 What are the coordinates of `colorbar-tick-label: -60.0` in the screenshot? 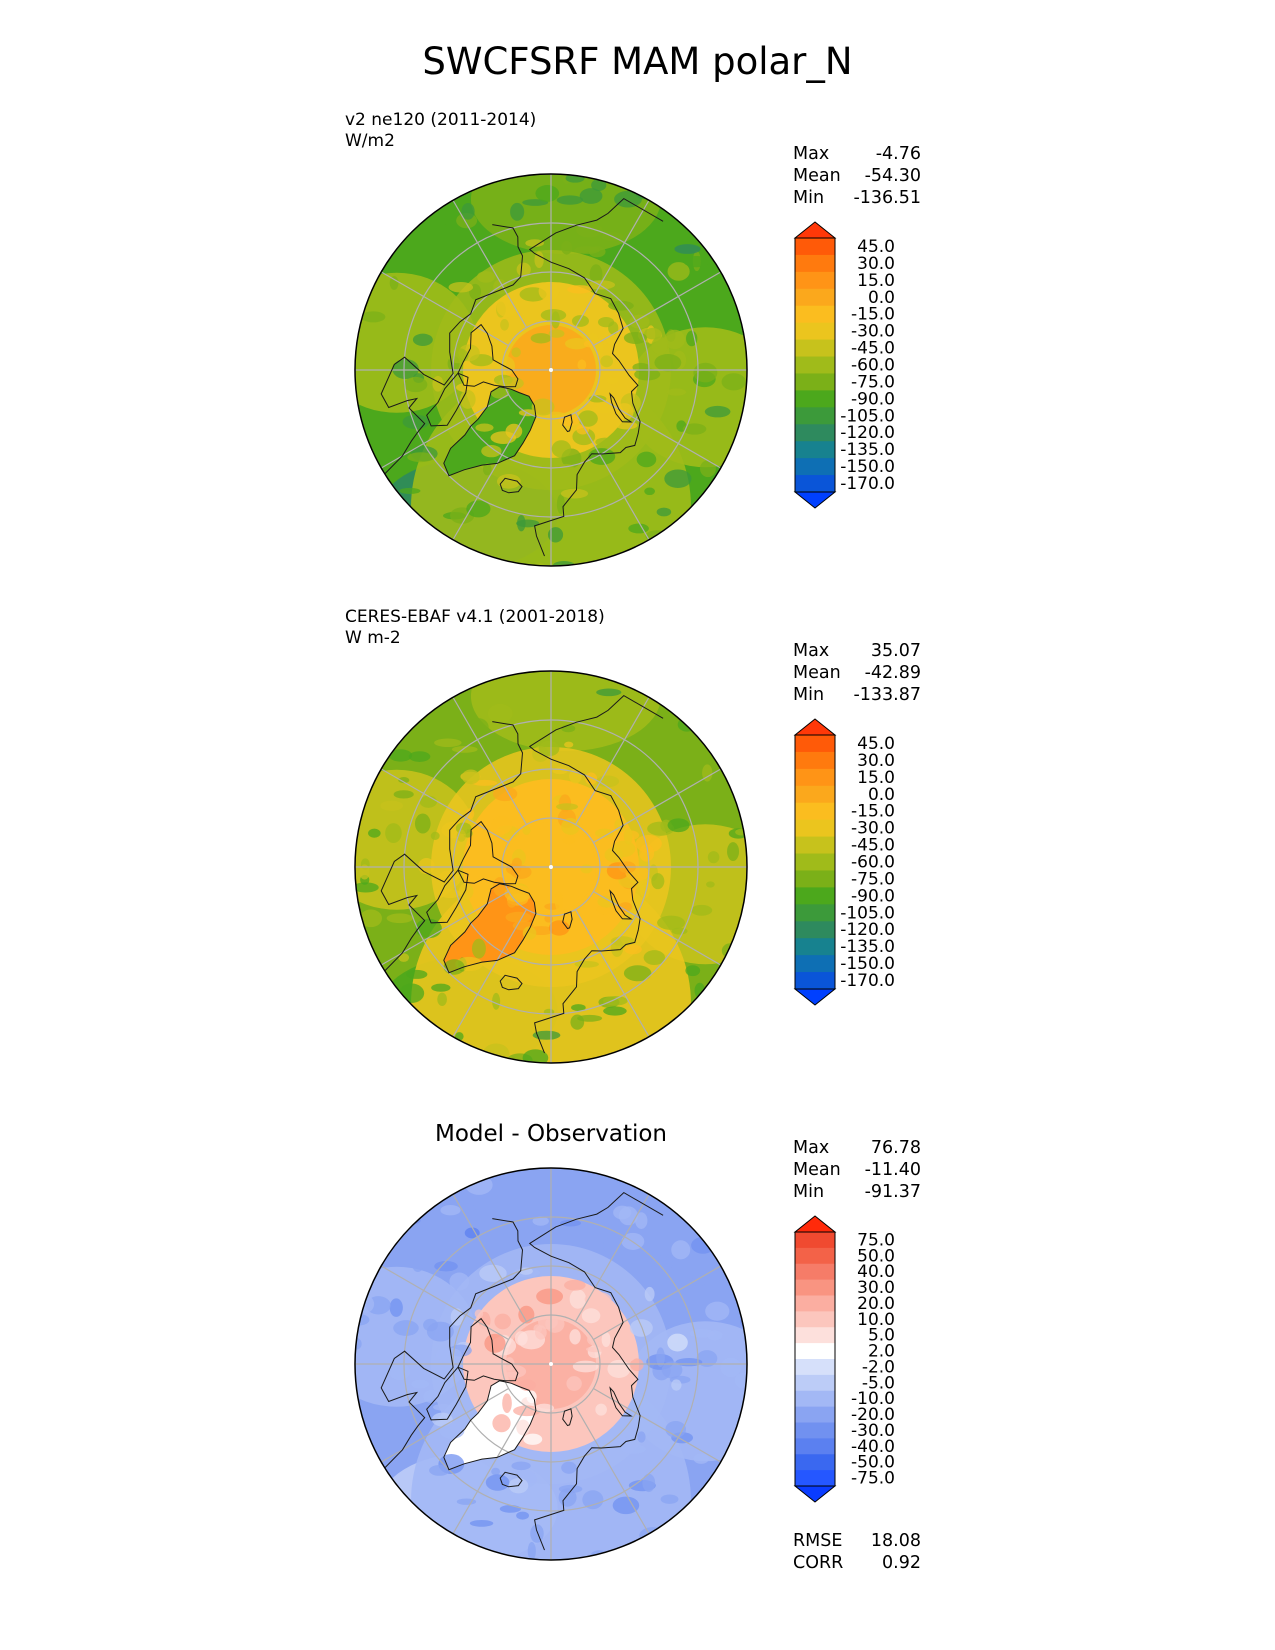 It's located at (873, 366).